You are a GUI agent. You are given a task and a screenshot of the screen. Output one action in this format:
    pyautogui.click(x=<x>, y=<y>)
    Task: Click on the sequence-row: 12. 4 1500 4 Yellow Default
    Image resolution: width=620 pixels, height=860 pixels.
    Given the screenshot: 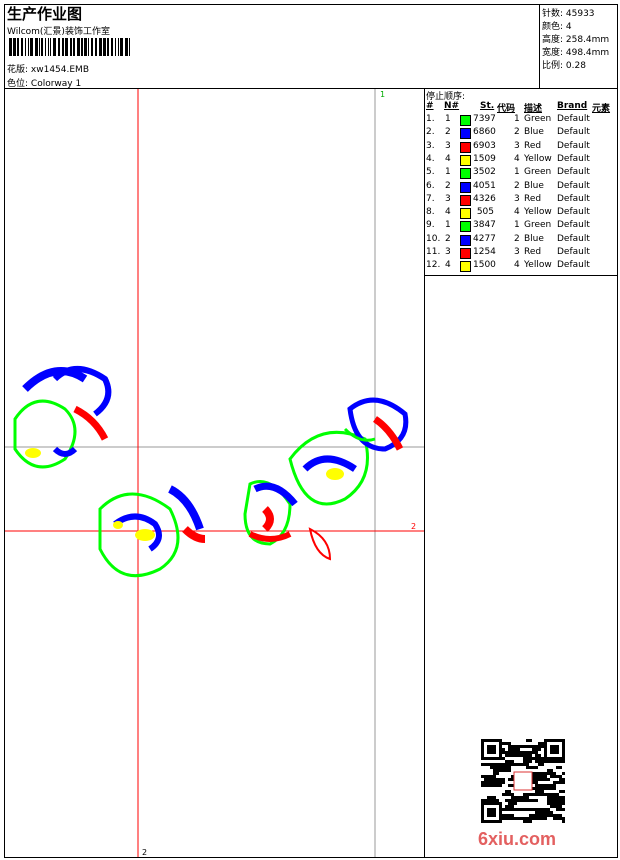 What is the action you would take?
    pyautogui.click(x=521, y=266)
    